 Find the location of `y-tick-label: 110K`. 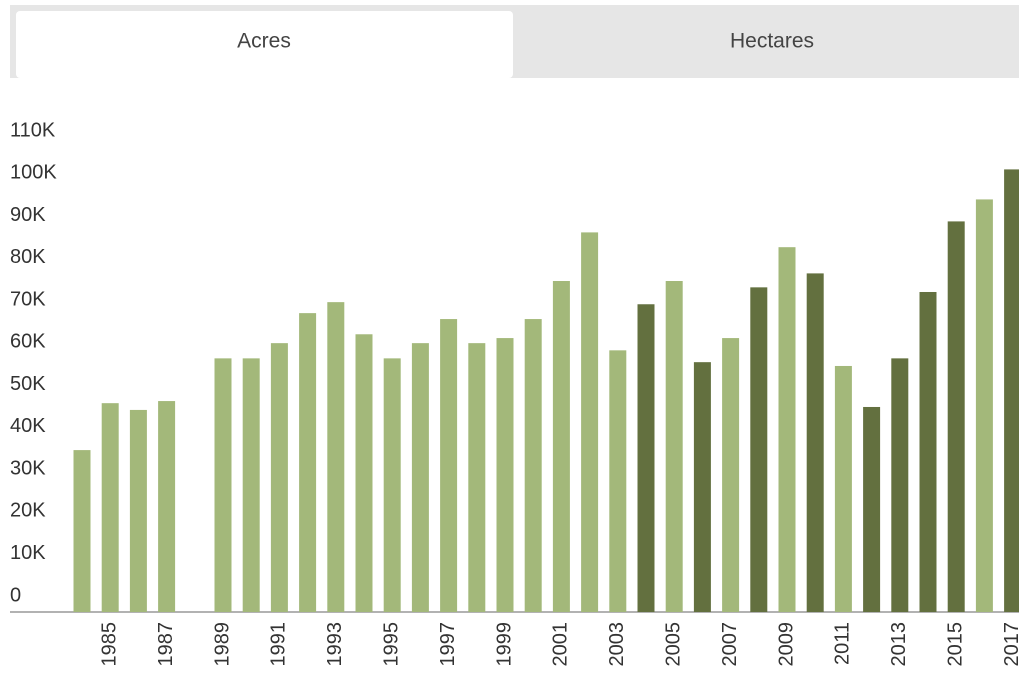

y-tick-label: 110K is located at coordinates (33, 130).